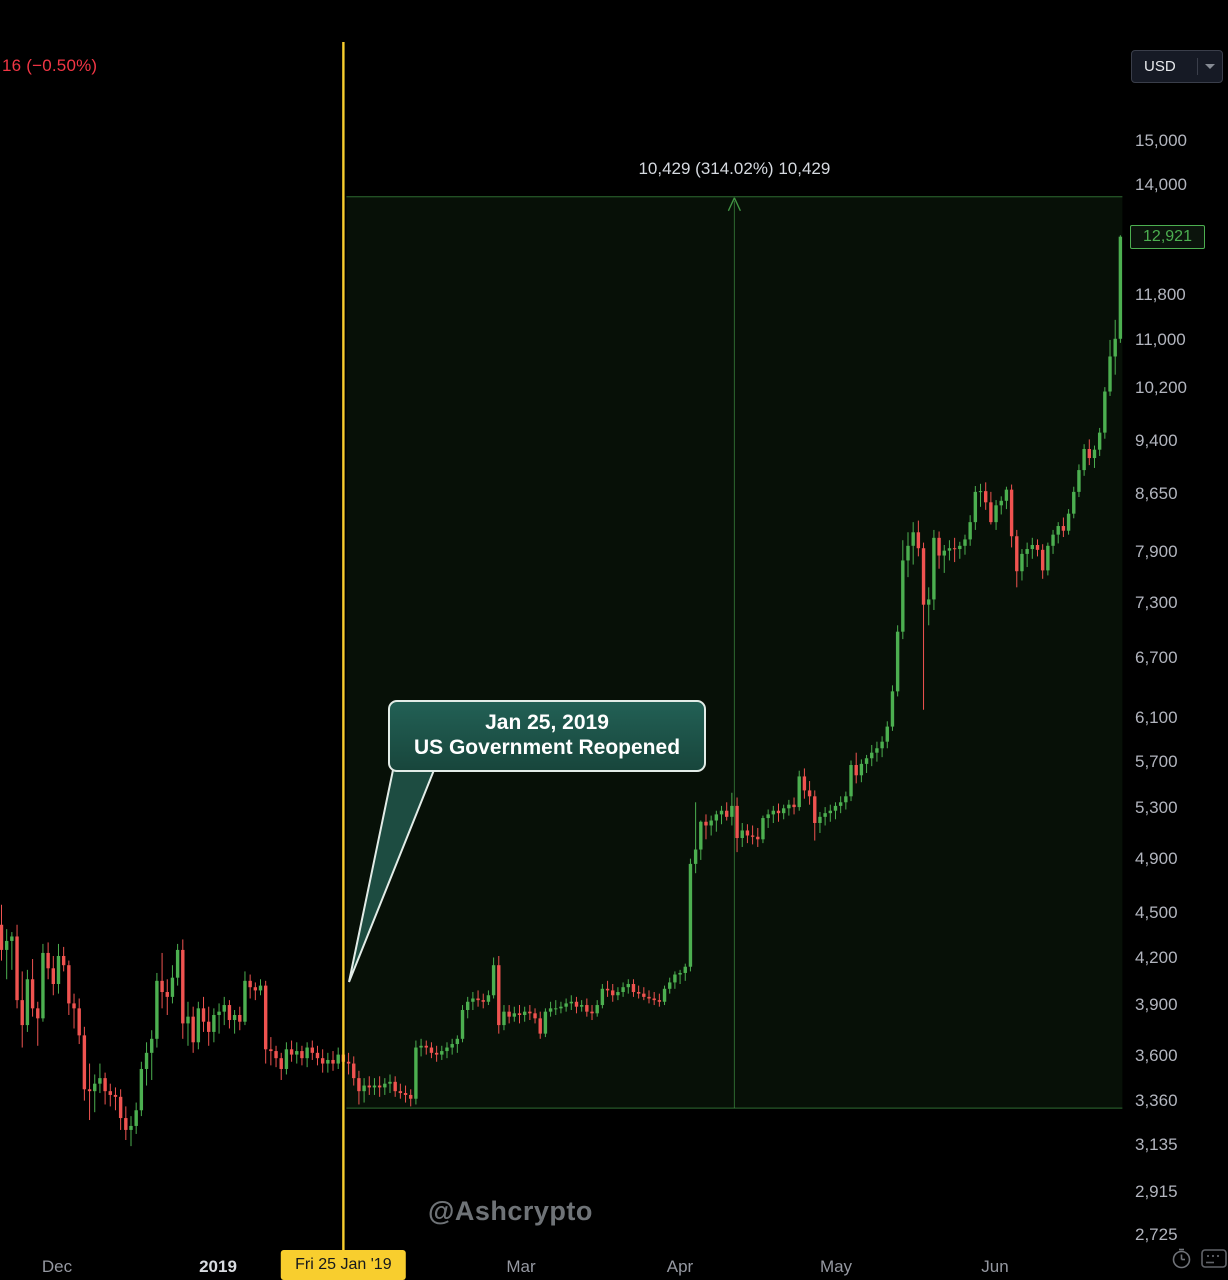 The width and height of the screenshot is (1228, 1280). I want to click on x-axis-label: 2019, so click(218, 1266).